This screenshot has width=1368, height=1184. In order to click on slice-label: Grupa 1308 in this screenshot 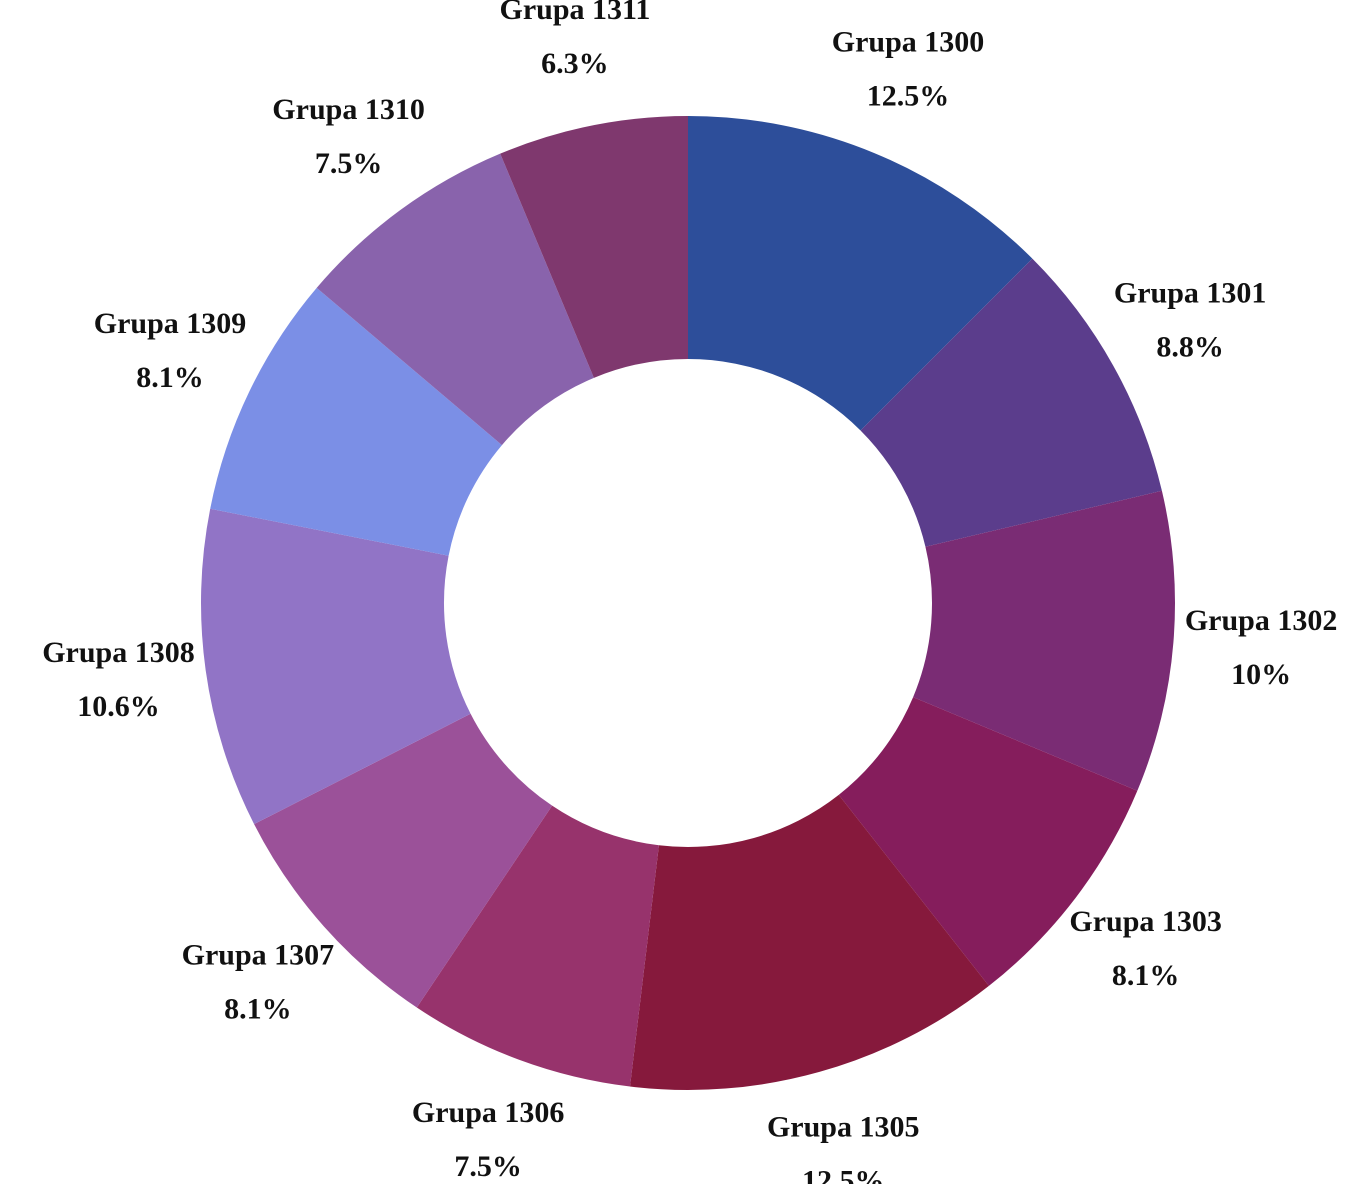, I will do `click(118, 652)`.